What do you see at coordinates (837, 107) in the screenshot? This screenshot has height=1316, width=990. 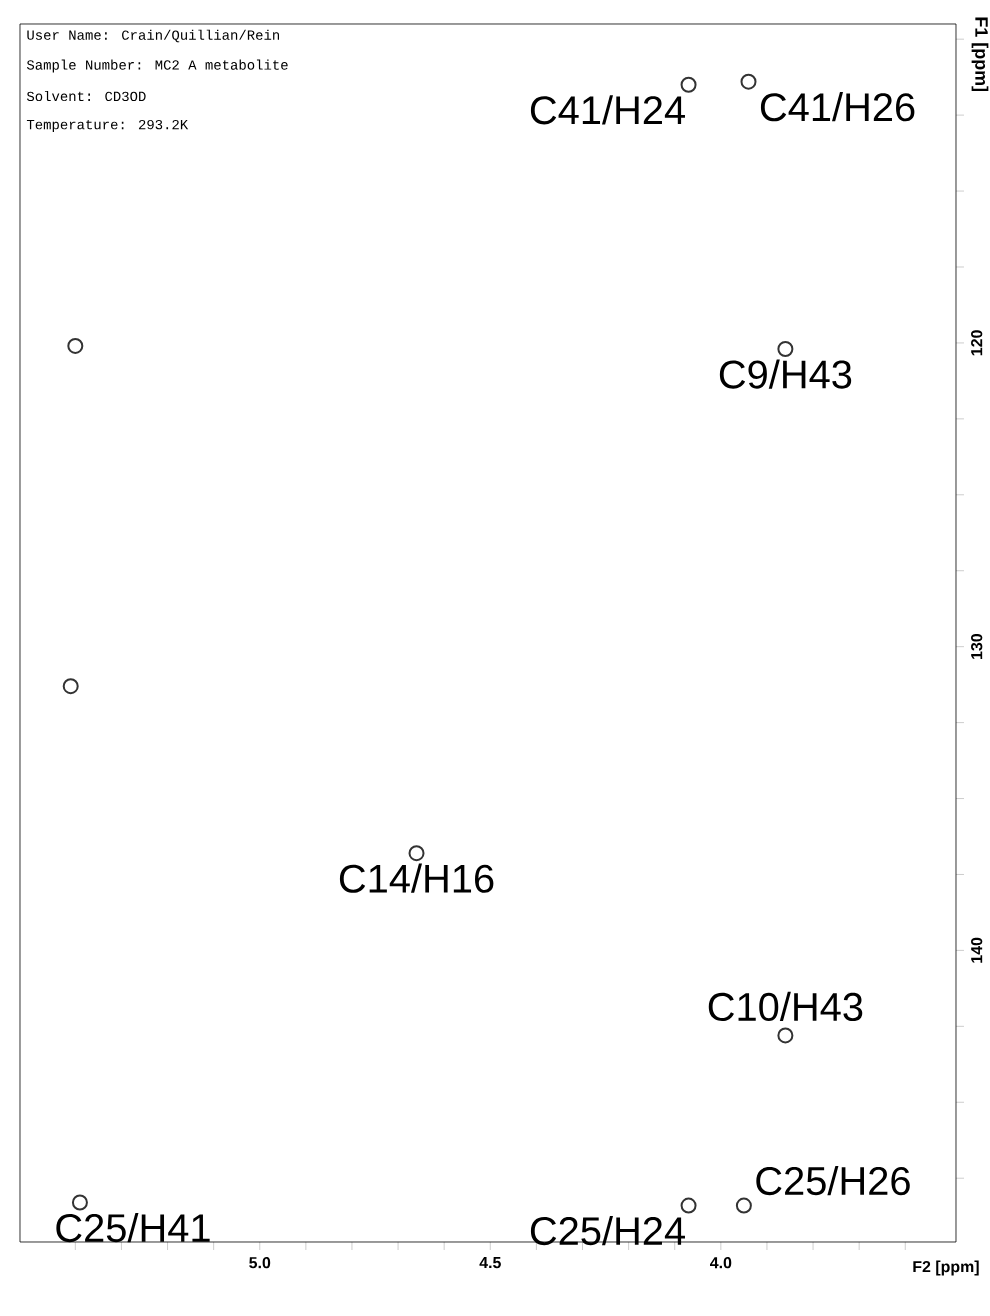 I see `annotation: C41/H26` at bounding box center [837, 107].